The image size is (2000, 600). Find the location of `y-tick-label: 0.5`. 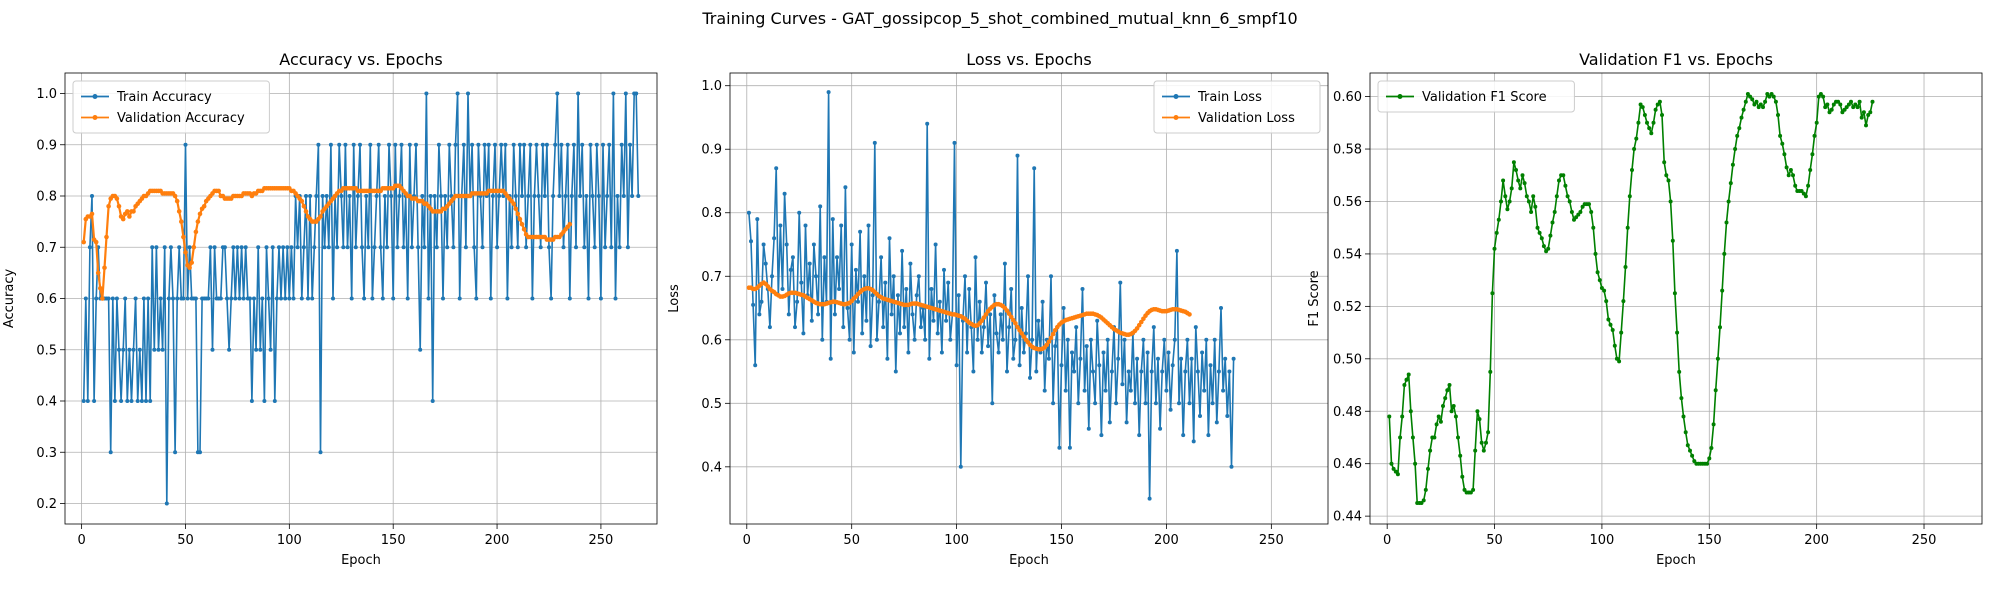

y-tick-label: 0.5 is located at coordinates (711, 404).